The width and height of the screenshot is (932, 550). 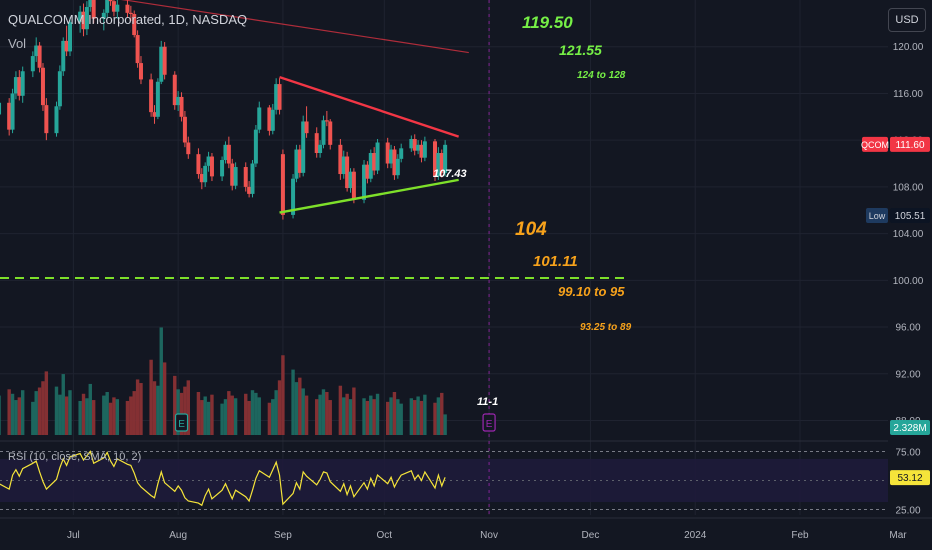 What do you see at coordinates (450, 174) in the screenshot?
I see `support-value-label: 107.43` at bounding box center [450, 174].